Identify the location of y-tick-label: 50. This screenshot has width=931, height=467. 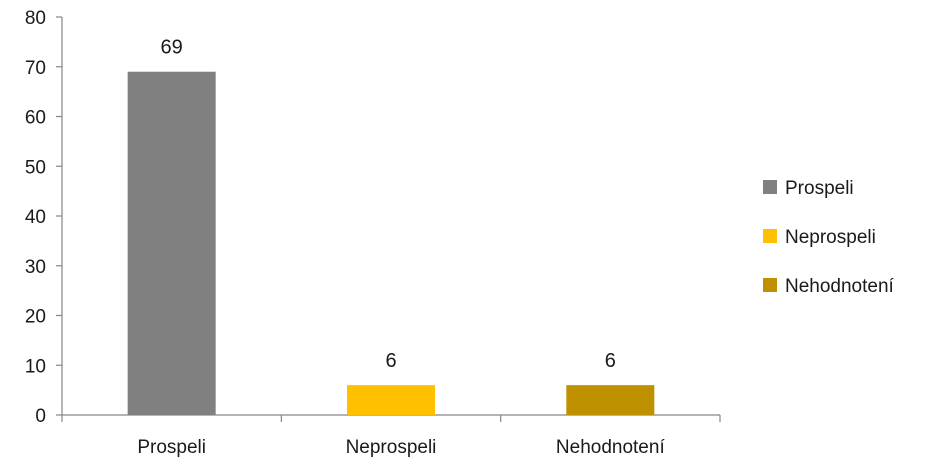
(35, 167).